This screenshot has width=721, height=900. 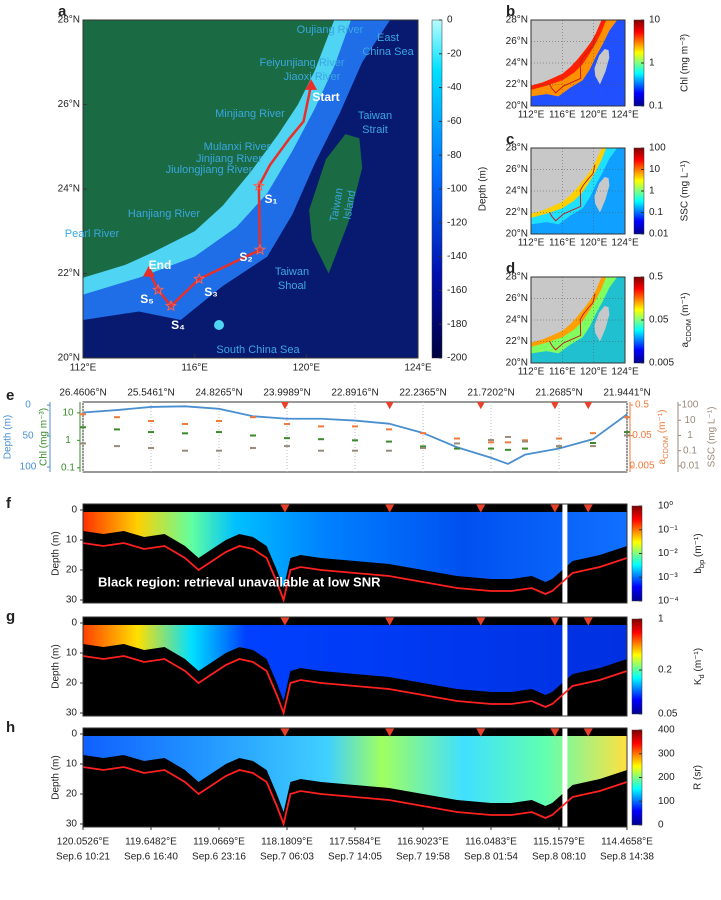 What do you see at coordinates (292, 272) in the screenshot?
I see `place-name: Taiwan` at bounding box center [292, 272].